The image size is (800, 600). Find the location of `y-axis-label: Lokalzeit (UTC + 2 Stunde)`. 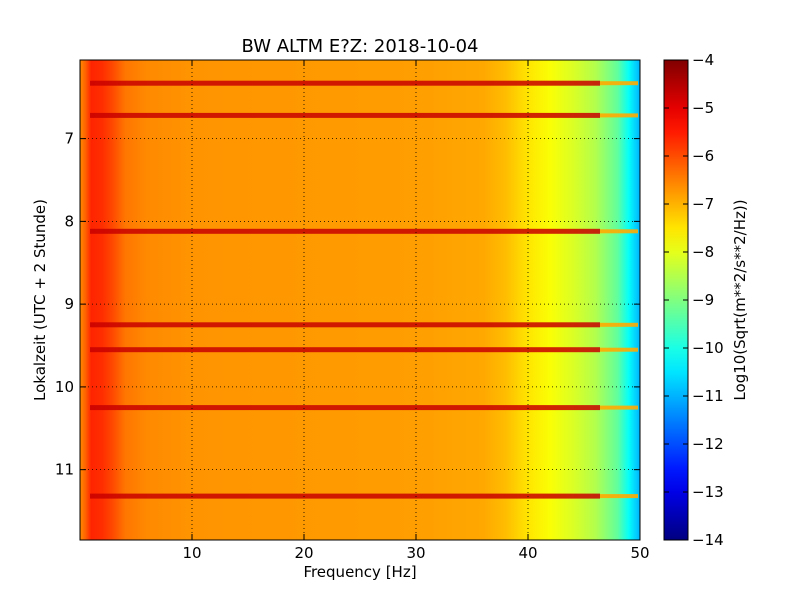

y-axis-label: Lokalzeit (UTC + 2 Stunde) is located at coordinates (40, 300).